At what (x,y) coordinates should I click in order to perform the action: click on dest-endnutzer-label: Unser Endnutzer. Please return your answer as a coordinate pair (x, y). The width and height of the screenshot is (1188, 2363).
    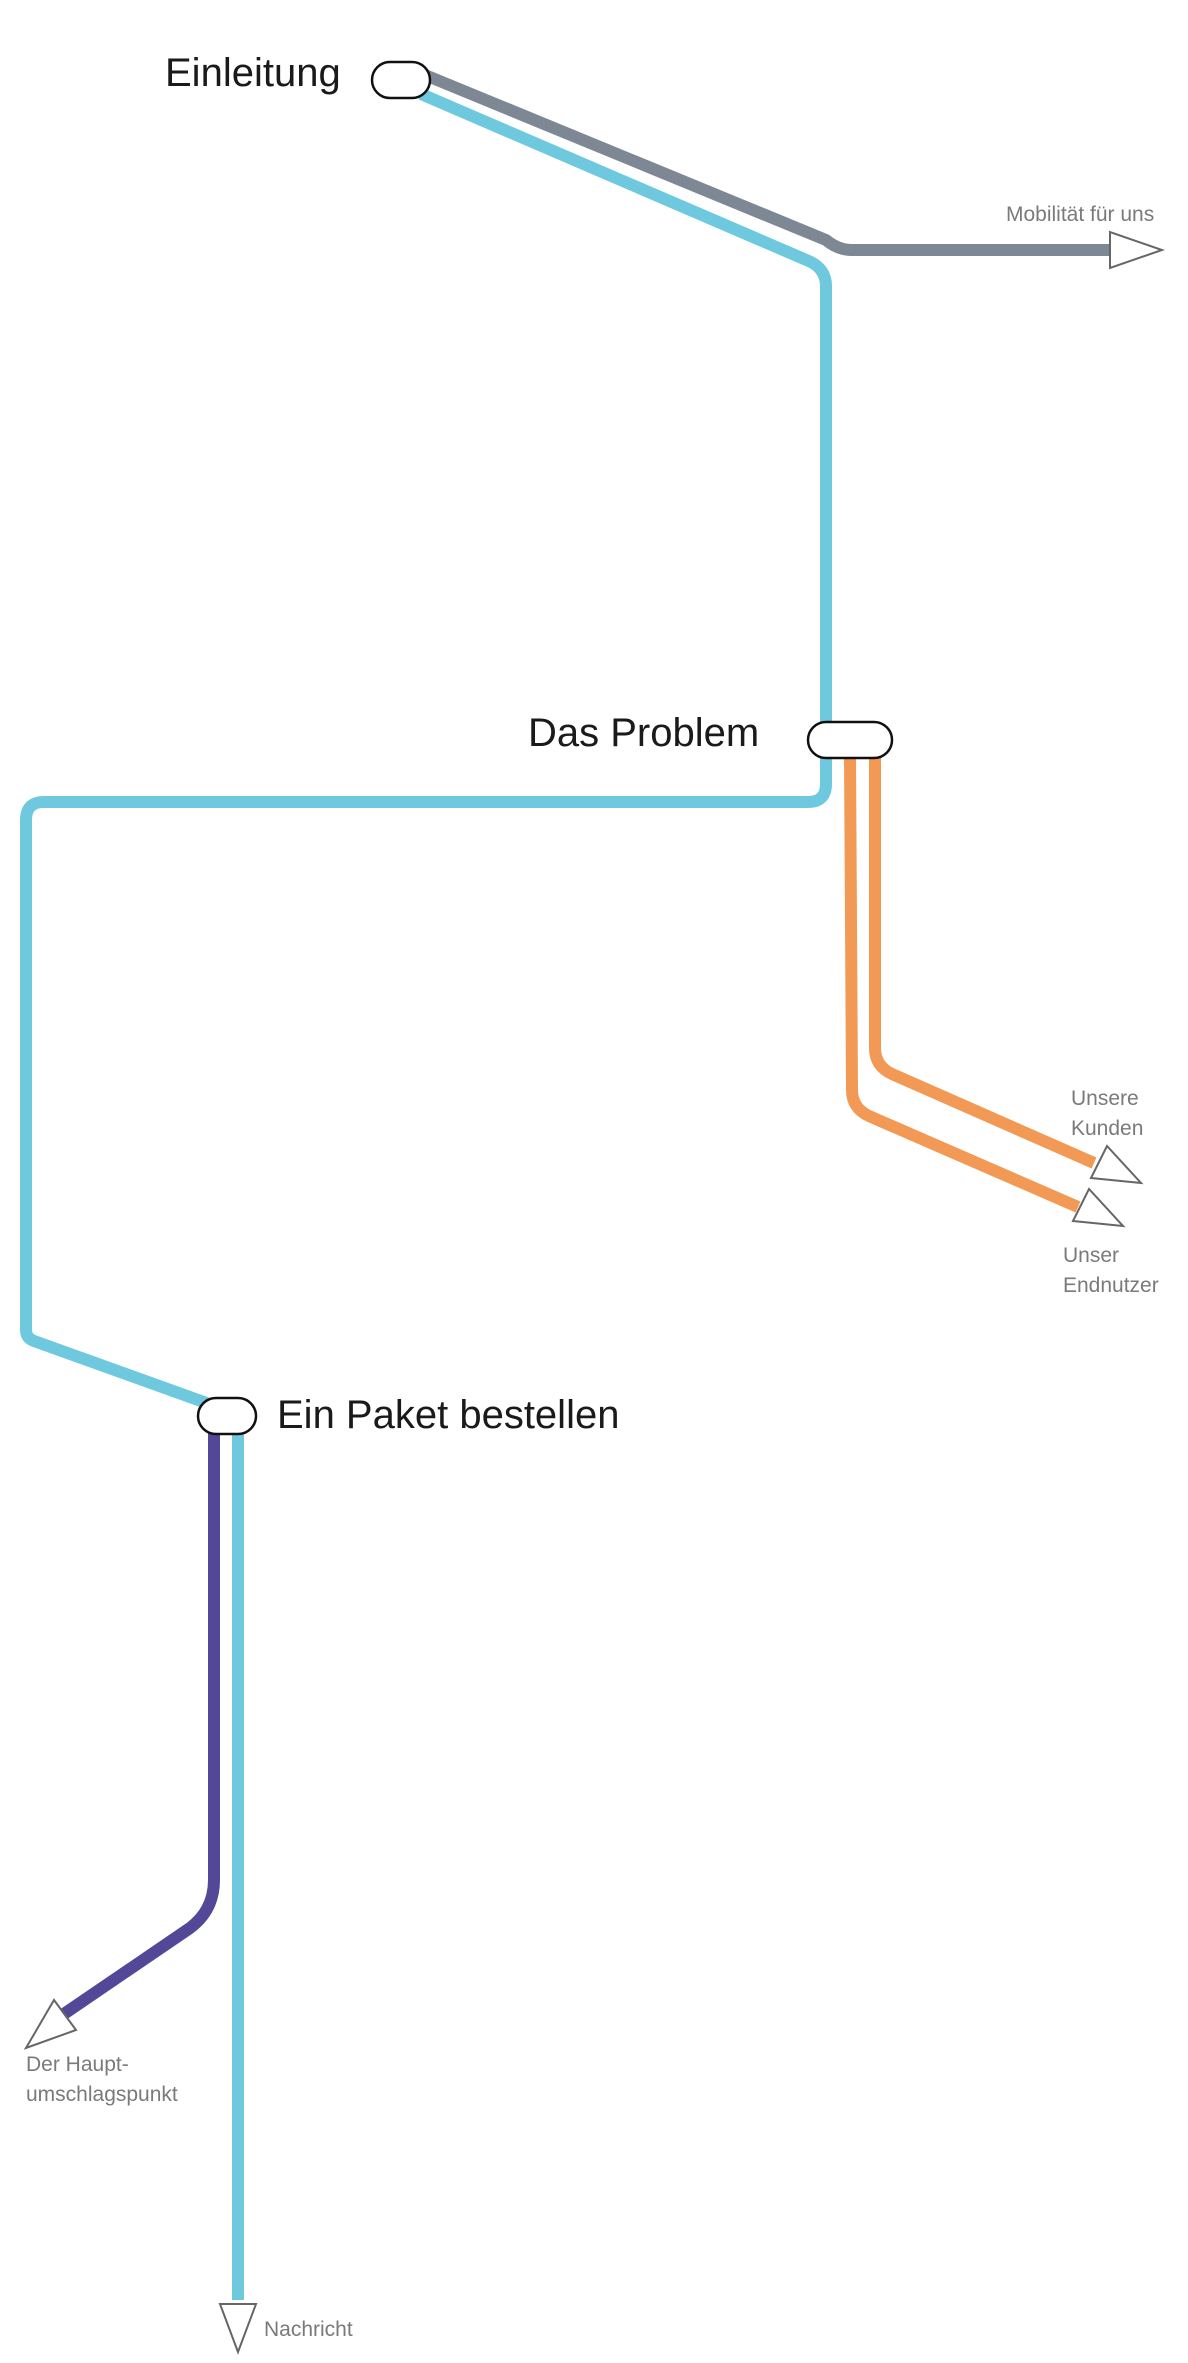
    Looking at the image, I should click on (1111, 1270).